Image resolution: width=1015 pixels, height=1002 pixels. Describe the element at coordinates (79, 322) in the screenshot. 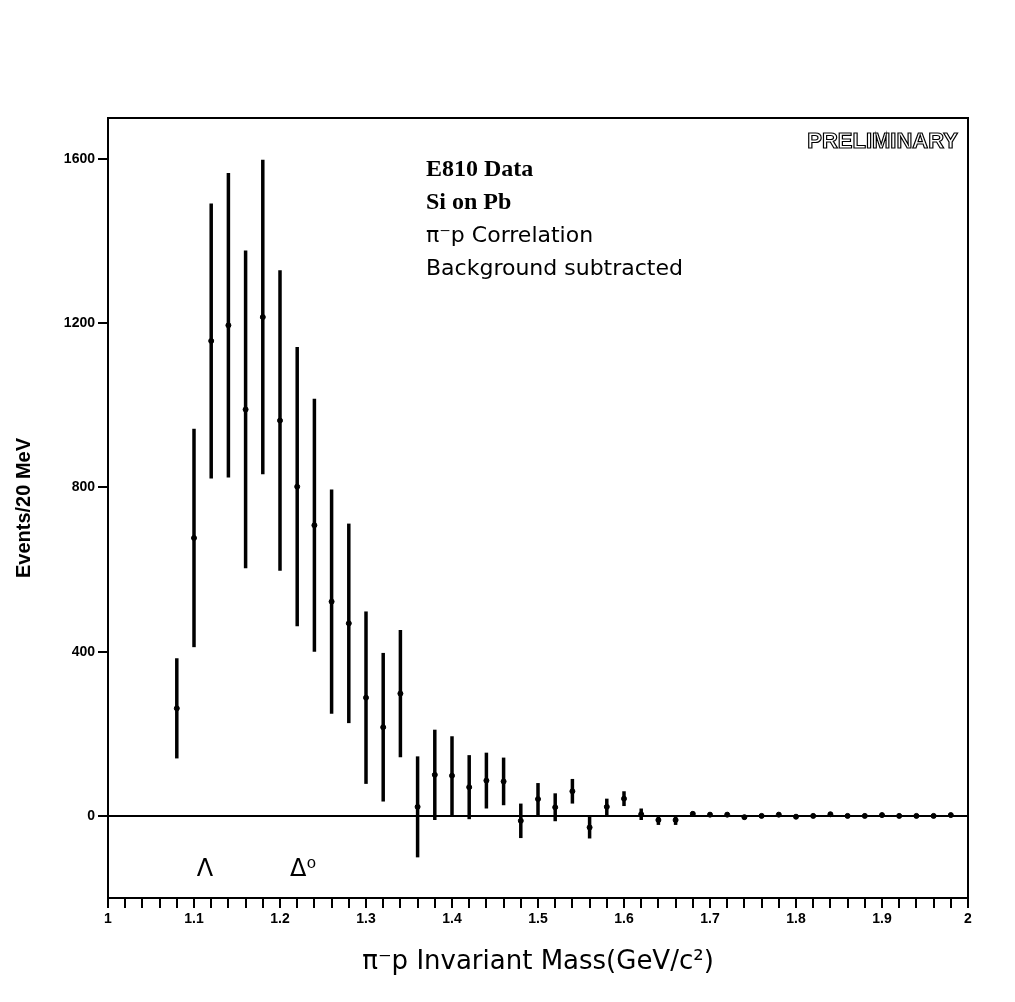

I see `y-tick-label: 1200` at that location.